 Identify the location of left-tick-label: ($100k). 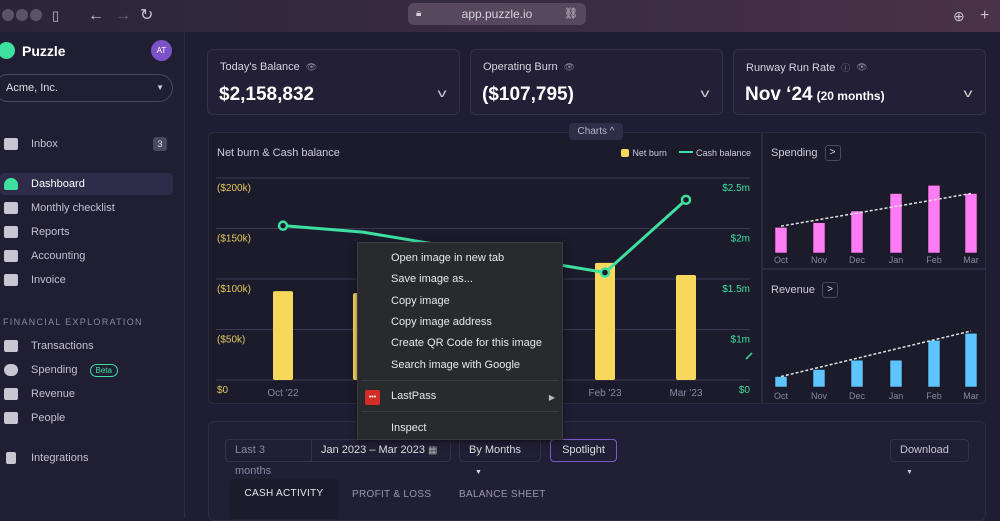
(234, 289).